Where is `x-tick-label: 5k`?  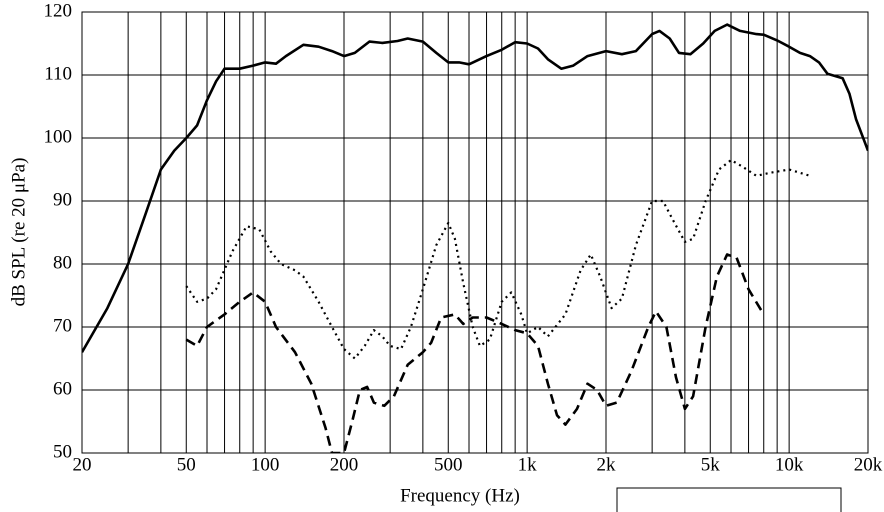 x-tick-label: 5k is located at coordinates (711, 464).